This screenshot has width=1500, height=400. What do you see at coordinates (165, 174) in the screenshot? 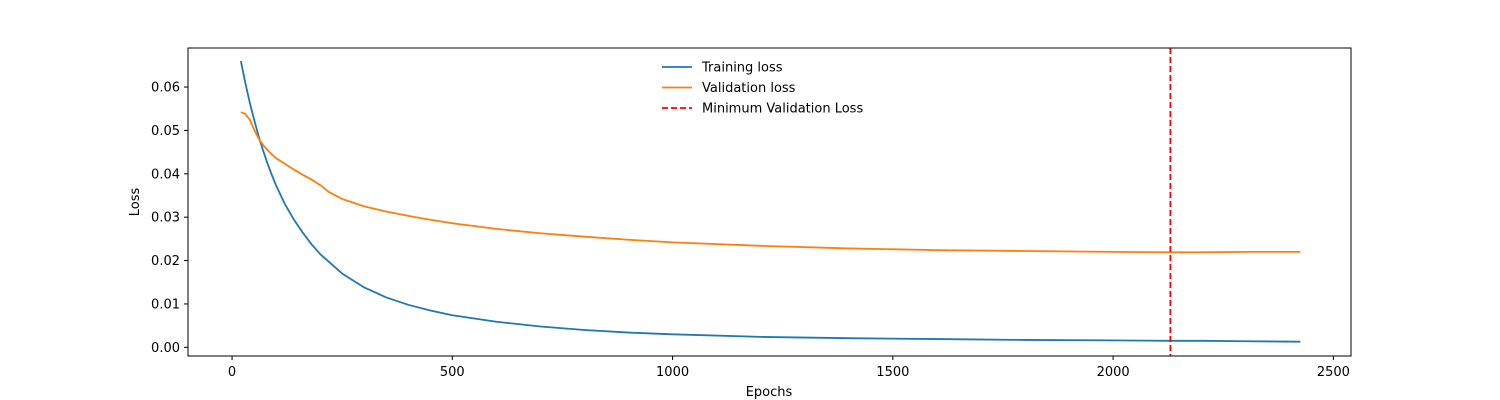
I see `y-tick-label: 0.04` at bounding box center [165, 174].